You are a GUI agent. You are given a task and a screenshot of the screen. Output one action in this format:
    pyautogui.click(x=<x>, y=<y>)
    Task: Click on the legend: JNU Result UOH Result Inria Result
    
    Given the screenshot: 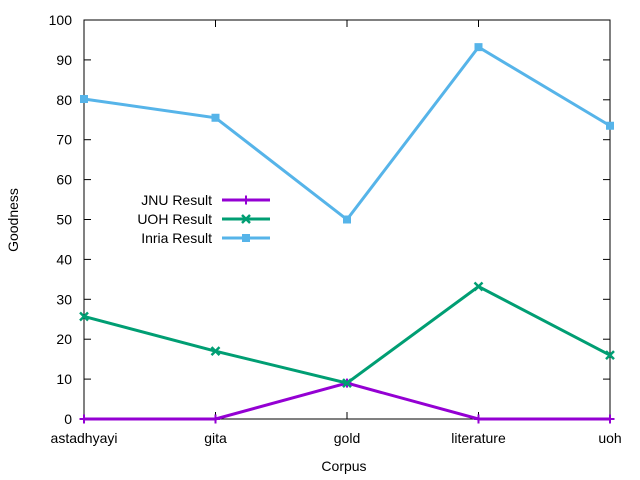 What is the action you would take?
    pyautogui.click(x=203, y=219)
    